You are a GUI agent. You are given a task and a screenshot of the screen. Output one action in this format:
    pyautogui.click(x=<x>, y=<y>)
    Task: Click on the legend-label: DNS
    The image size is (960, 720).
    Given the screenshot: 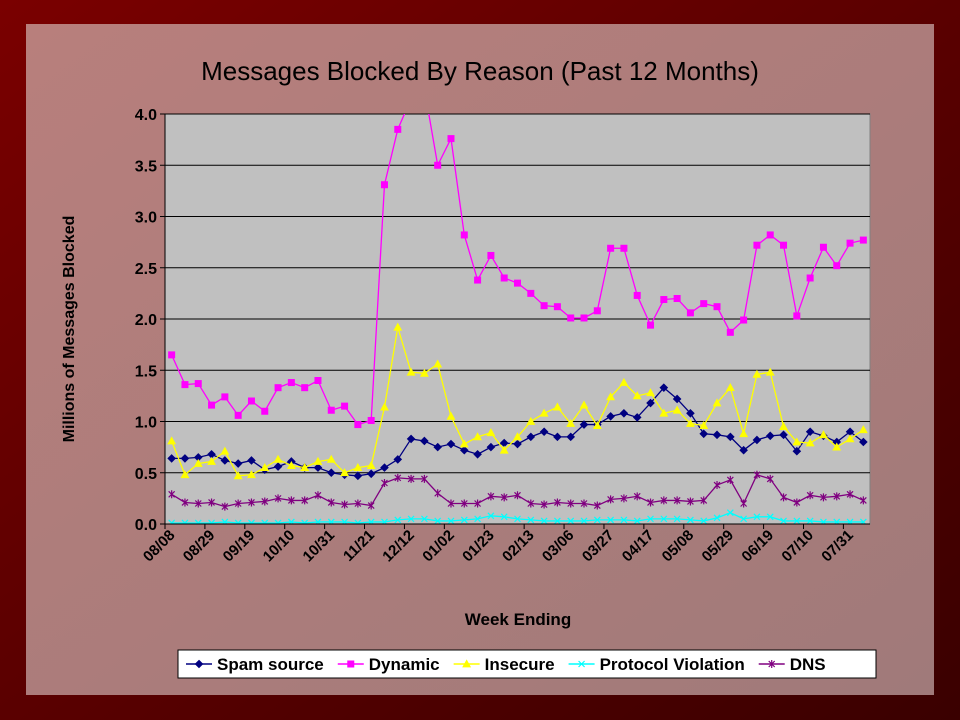 What is the action you would take?
    pyautogui.click(x=808, y=664)
    